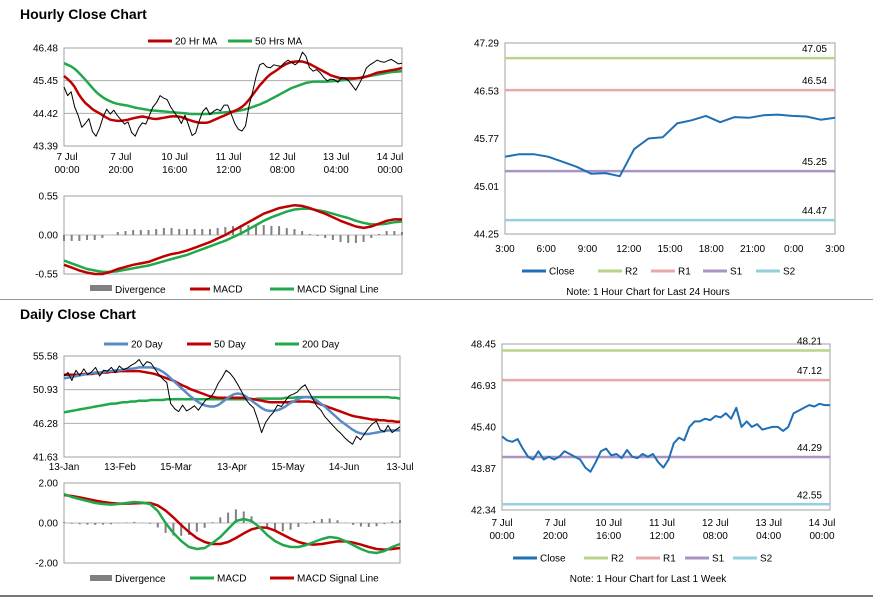  Describe the element at coordinates (140, 290) in the screenshot. I see `hourly-legend-divergence: Divergence` at that location.